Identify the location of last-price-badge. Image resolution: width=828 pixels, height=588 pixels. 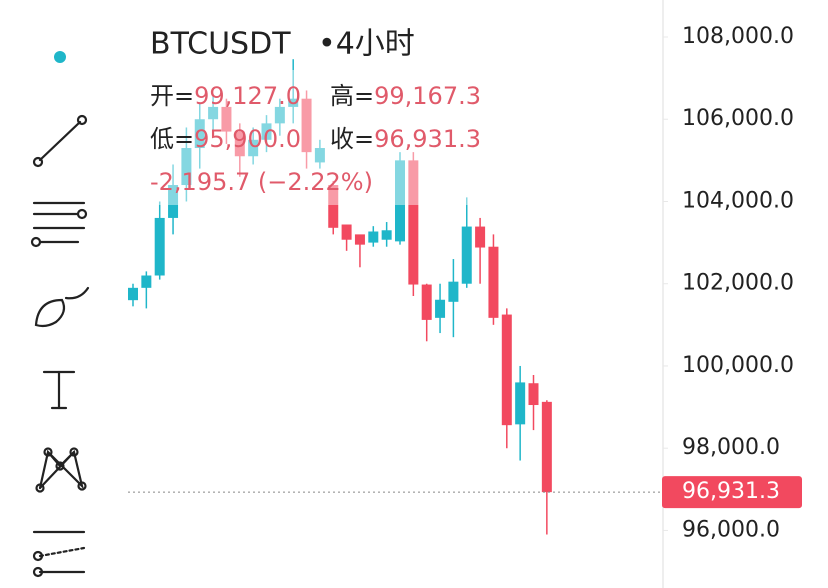
(732, 492).